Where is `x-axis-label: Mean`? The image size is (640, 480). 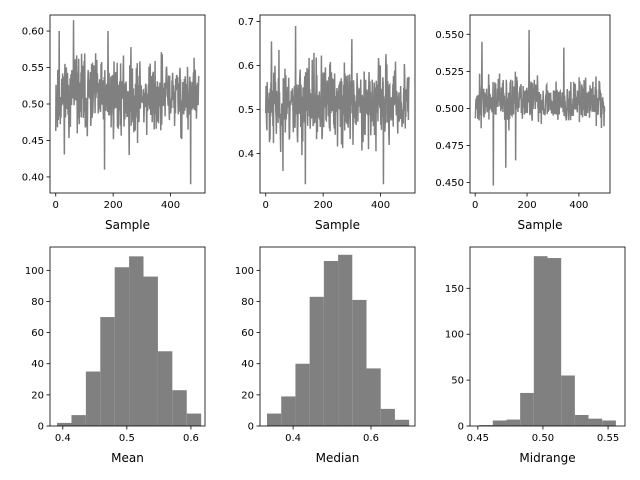 x-axis-label: Mean is located at coordinates (127, 458).